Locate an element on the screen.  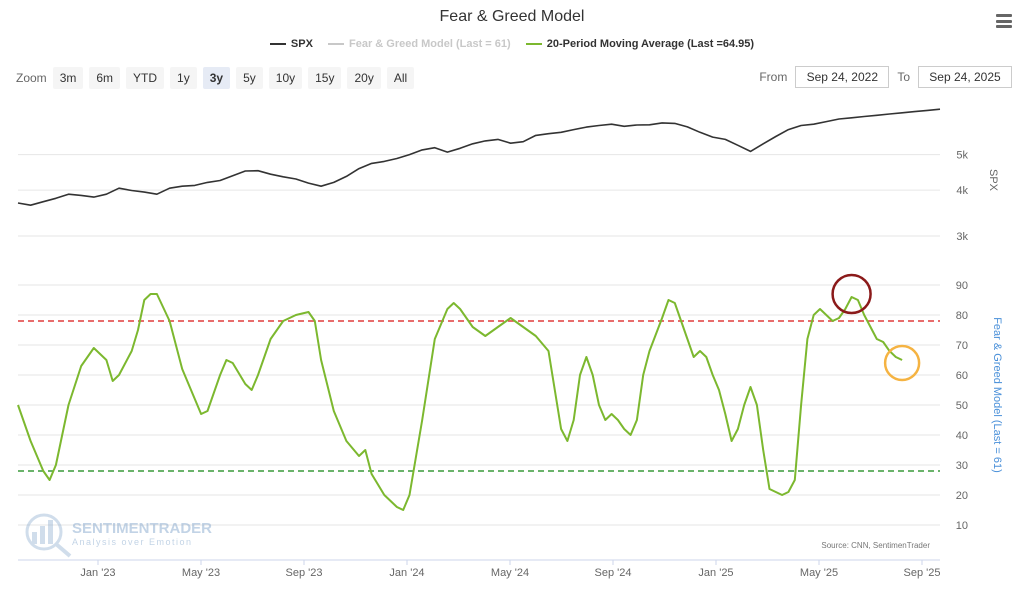
to-label: To is located at coordinates (903, 77).